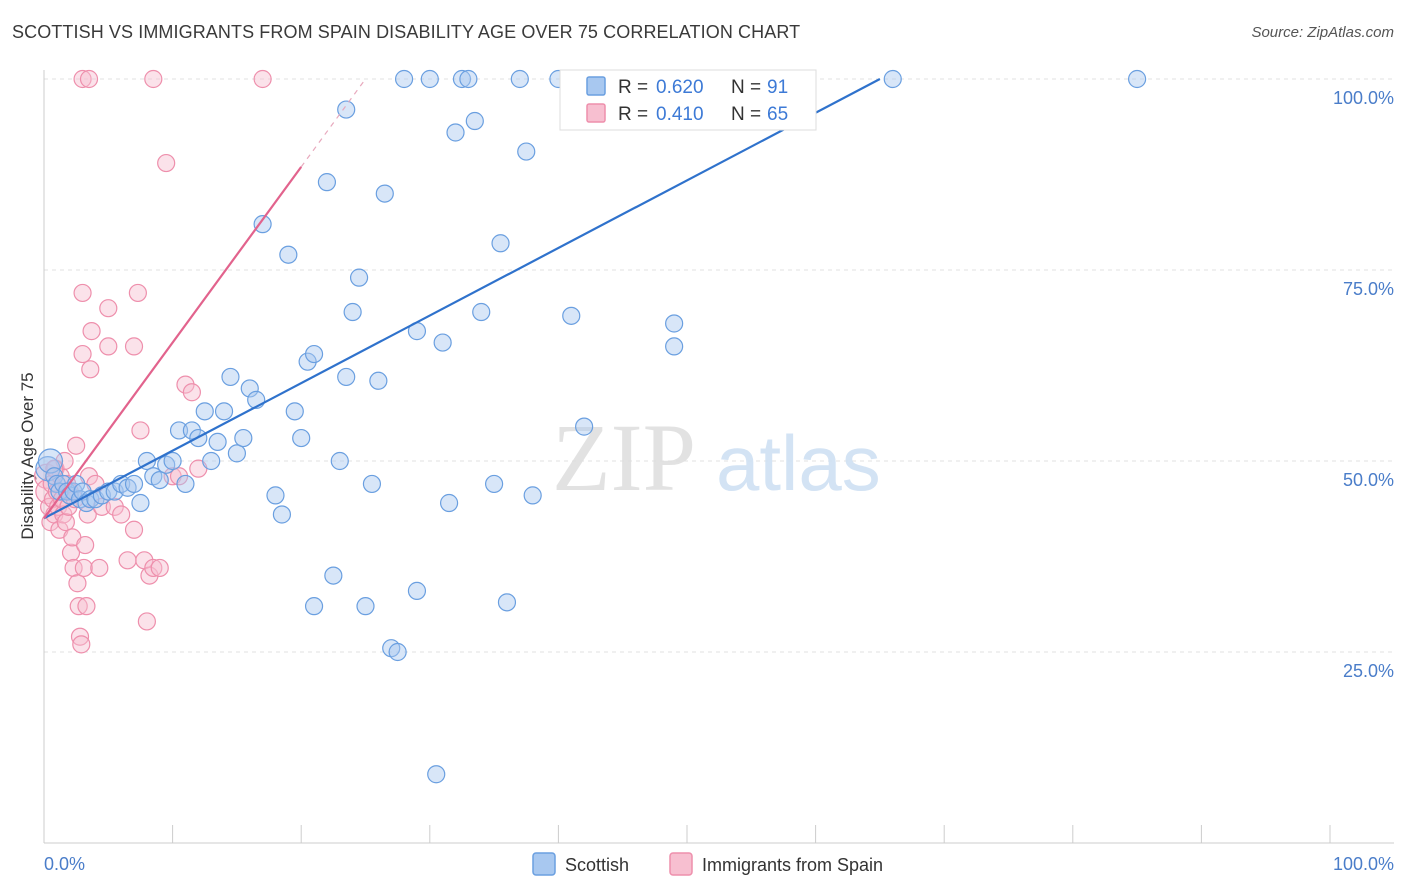 The width and height of the screenshot is (1406, 892). Describe the element at coordinates (1363, 864) in the screenshot. I see `x-tick-label-max: 100.0%` at that location.